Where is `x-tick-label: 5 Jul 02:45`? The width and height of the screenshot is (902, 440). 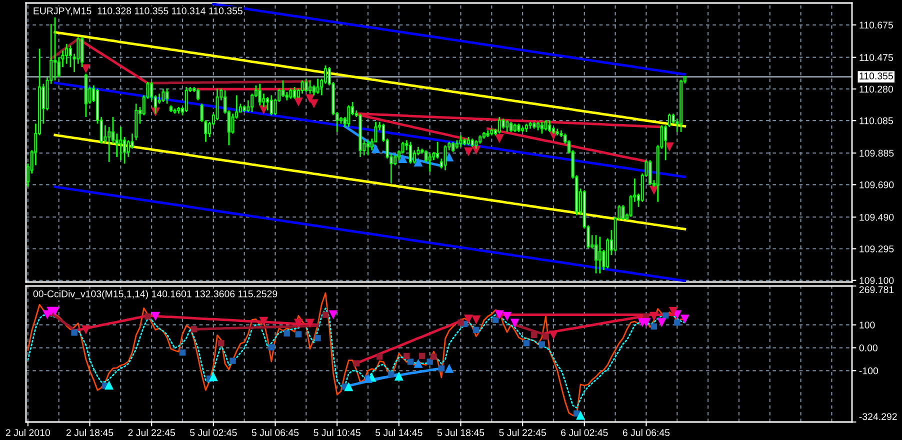 x-tick-label: 5 Jul 02:45 is located at coordinates (213, 432).